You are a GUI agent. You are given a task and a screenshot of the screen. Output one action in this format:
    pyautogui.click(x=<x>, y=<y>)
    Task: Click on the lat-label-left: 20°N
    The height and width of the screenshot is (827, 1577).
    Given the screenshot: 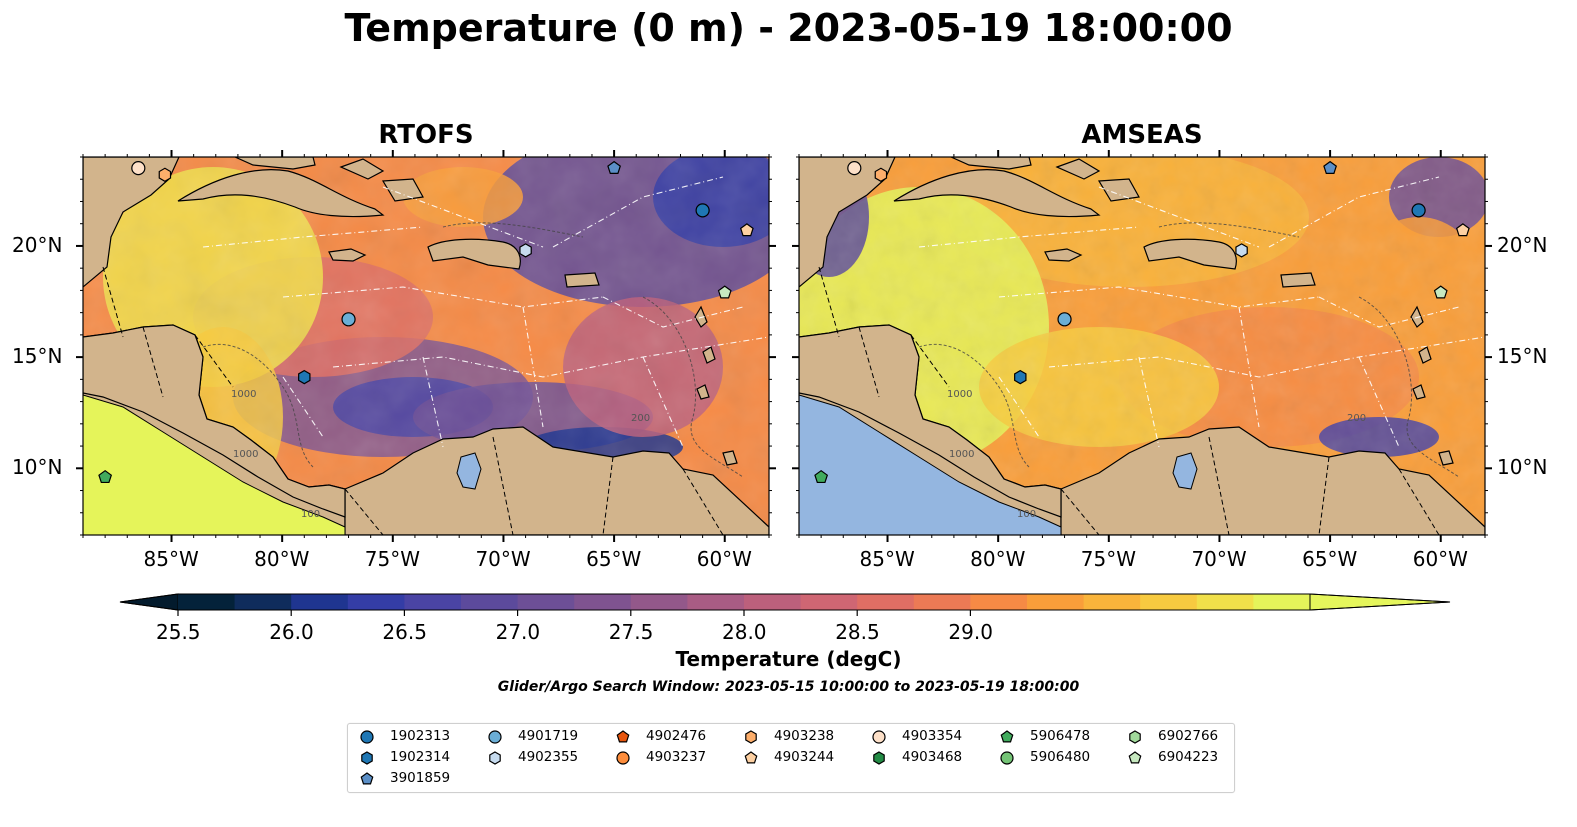 What is the action you would take?
    pyautogui.click(x=37, y=244)
    